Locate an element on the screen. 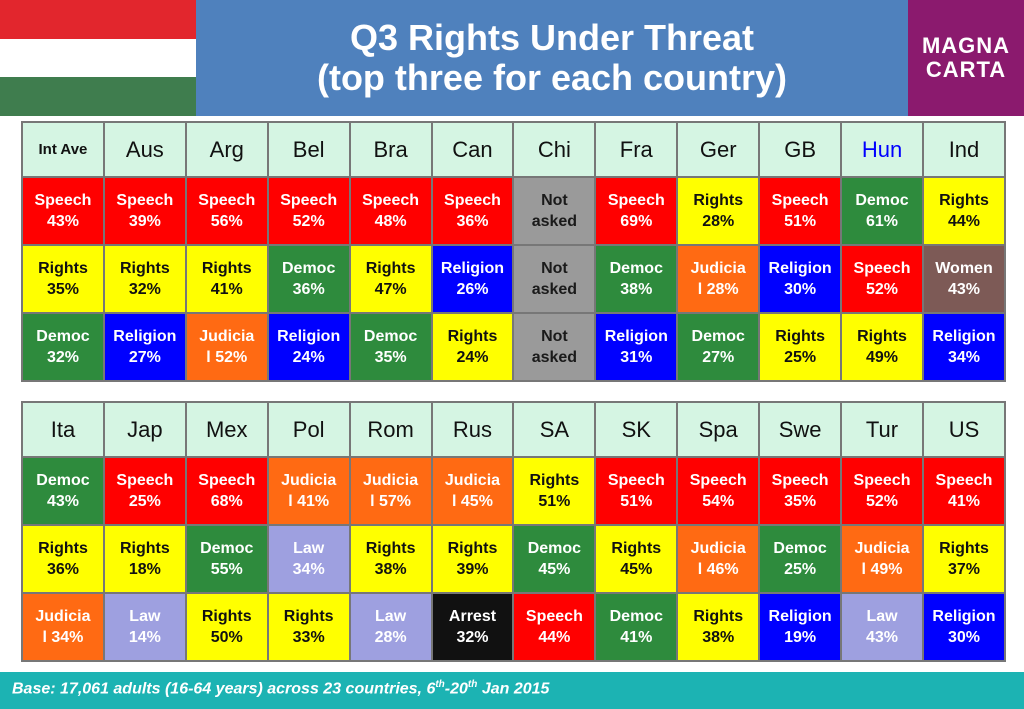  rank-cell: Rights 28% is located at coordinates (718, 211).